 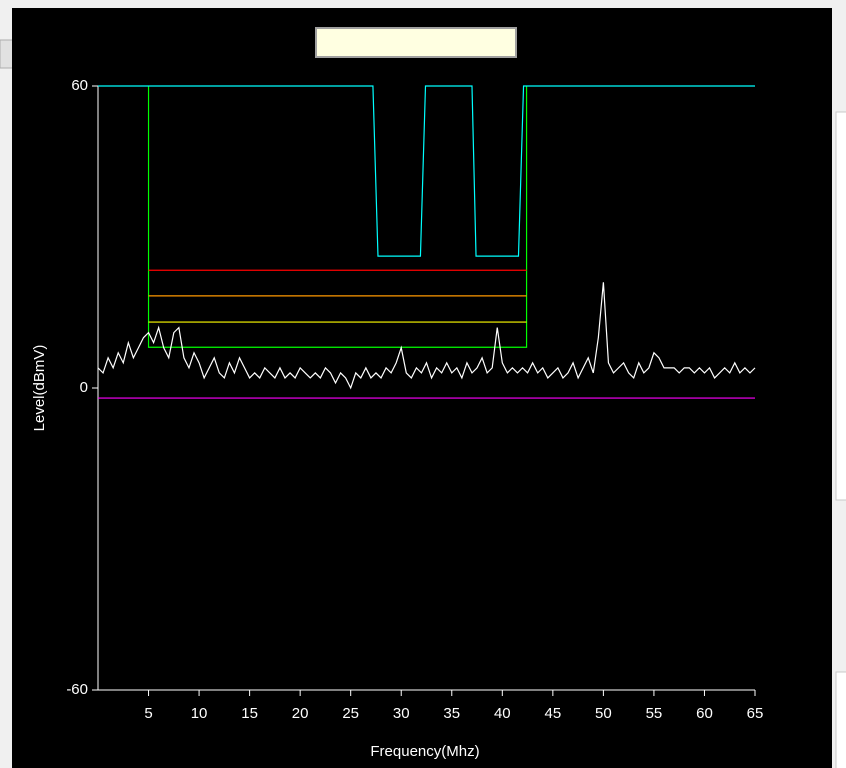 I want to click on x-tick-label: 10, so click(x=199, y=713).